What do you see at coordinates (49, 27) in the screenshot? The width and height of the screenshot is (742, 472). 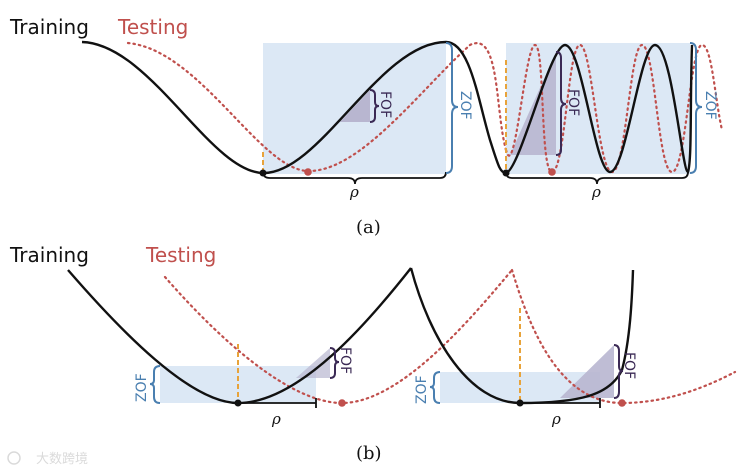 I see `panel-a-legend-training: Training` at bounding box center [49, 27].